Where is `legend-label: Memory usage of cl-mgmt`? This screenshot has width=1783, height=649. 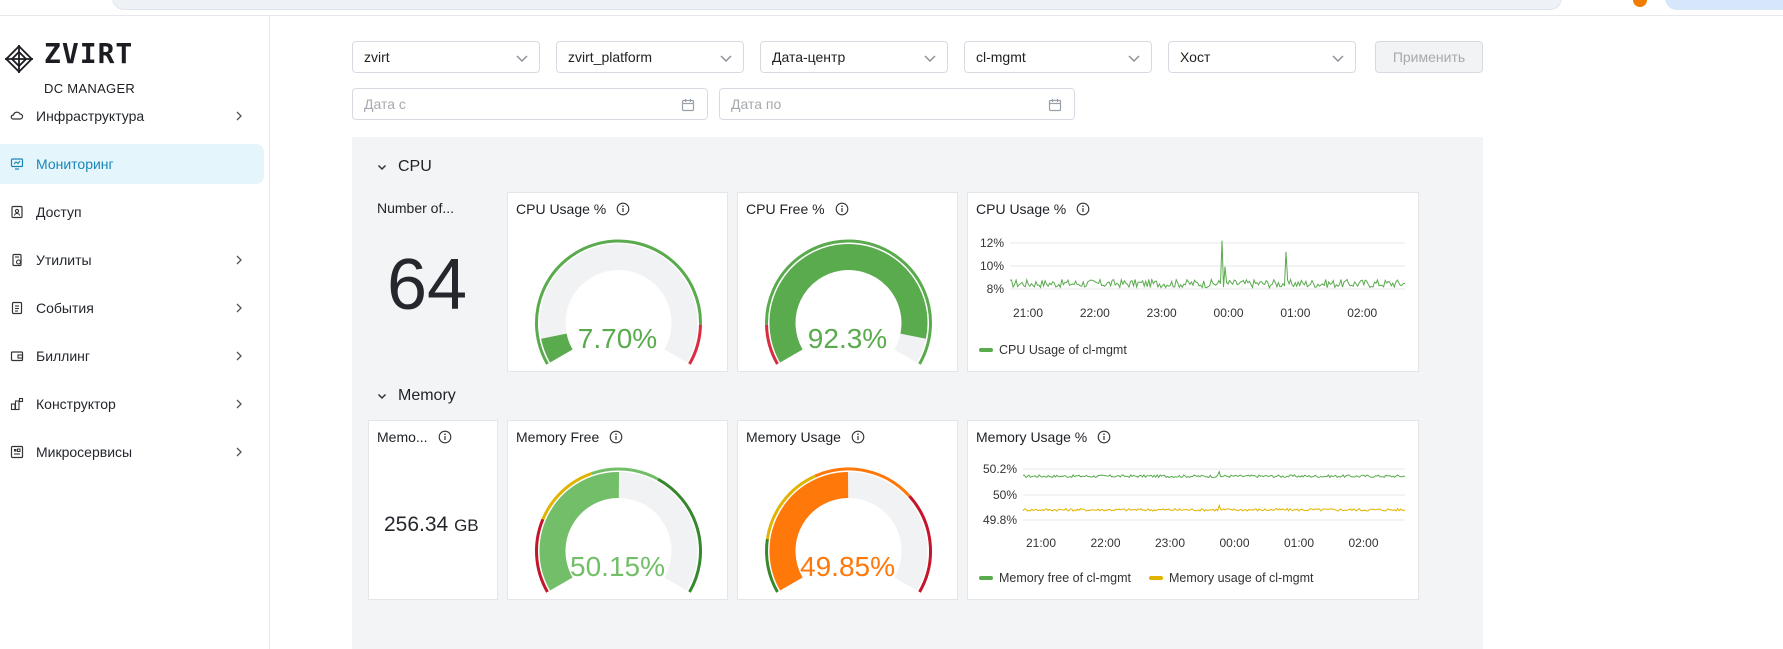 legend-label: Memory usage of cl-mgmt is located at coordinates (1241, 578).